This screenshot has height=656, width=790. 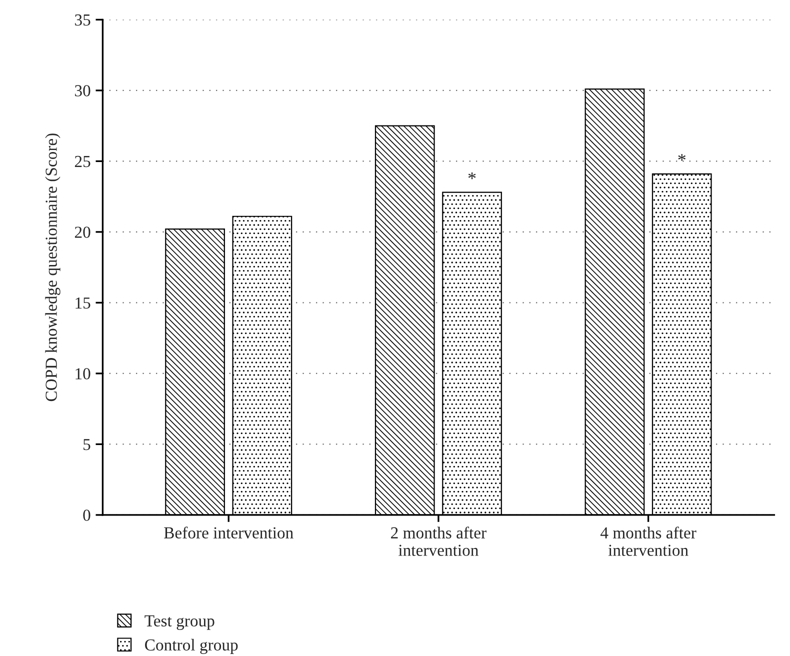 I want to click on y-tick-label: 25, so click(x=82, y=162).